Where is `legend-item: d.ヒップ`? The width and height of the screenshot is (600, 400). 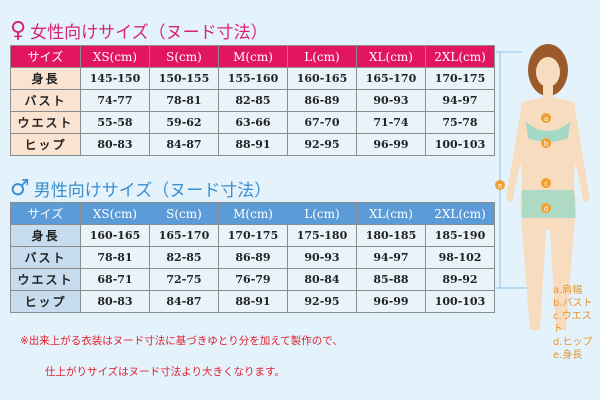 legend-item: d.ヒップ is located at coordinates (573, 342).